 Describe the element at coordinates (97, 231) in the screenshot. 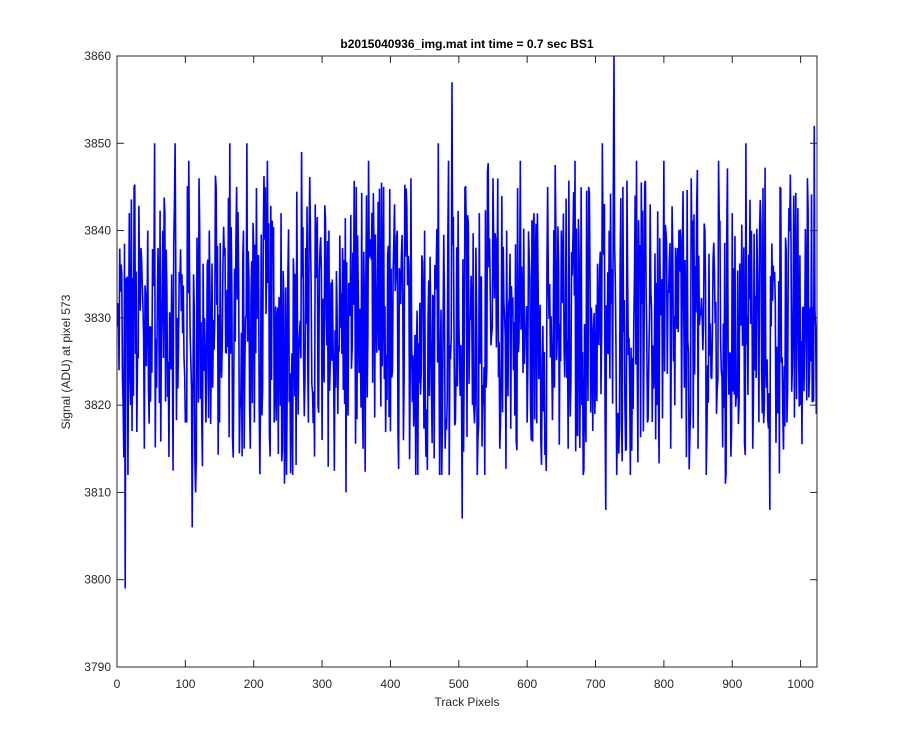

I see `y-tick-label: 3840` at that location.